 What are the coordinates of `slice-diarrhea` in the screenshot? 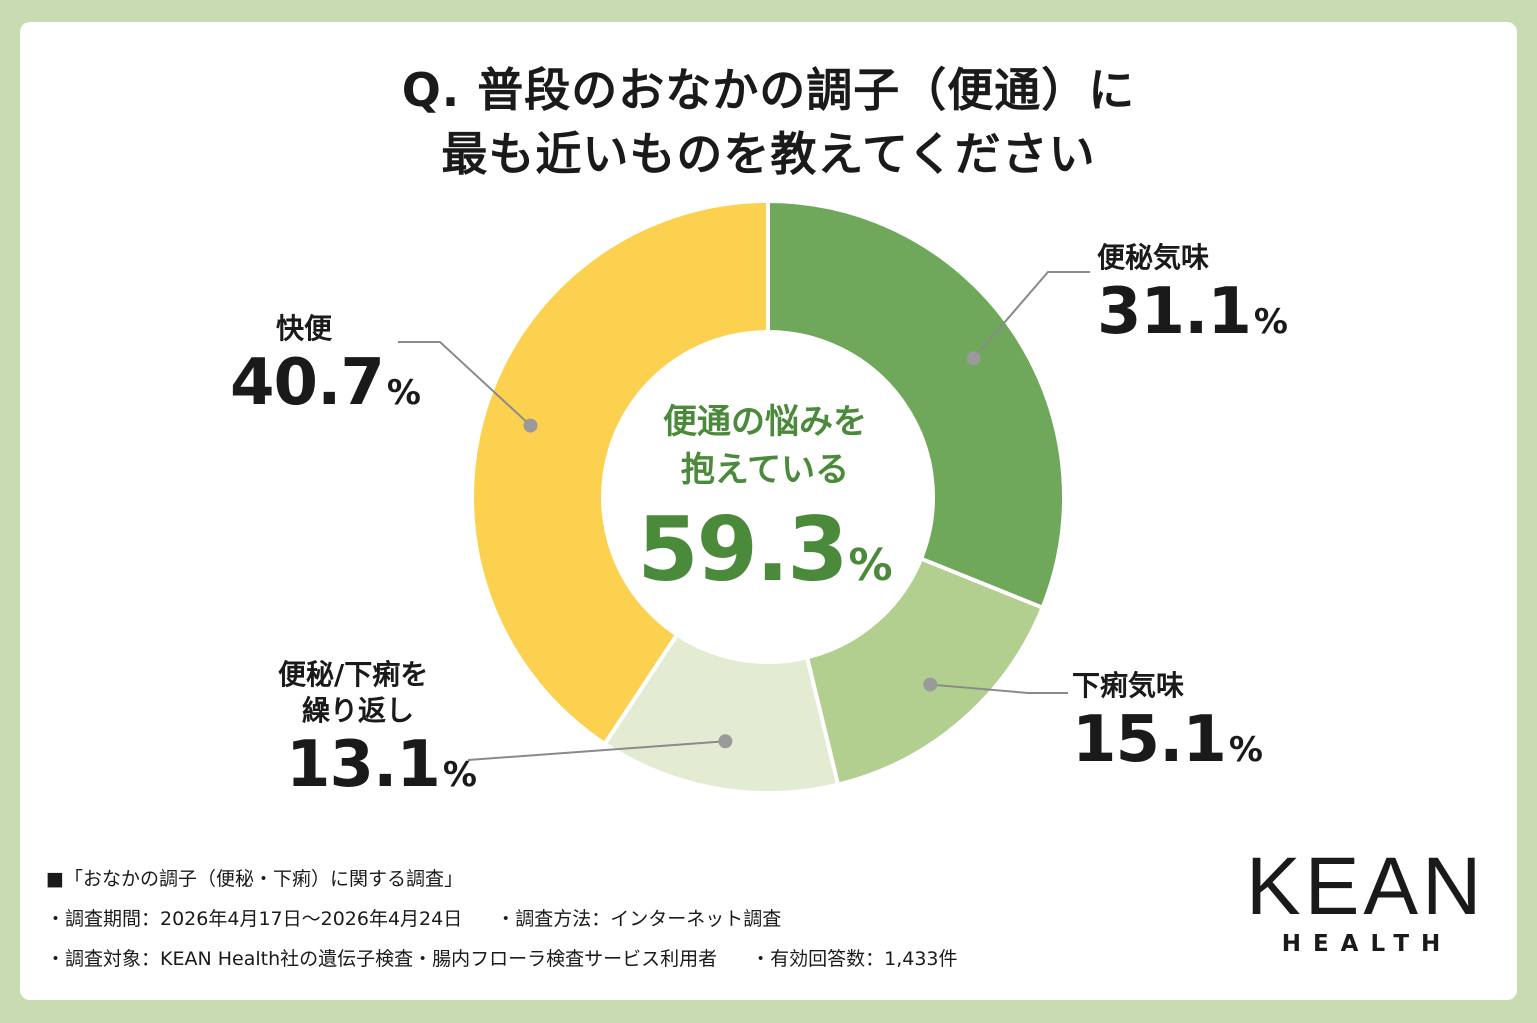 It's located at (925, 672).